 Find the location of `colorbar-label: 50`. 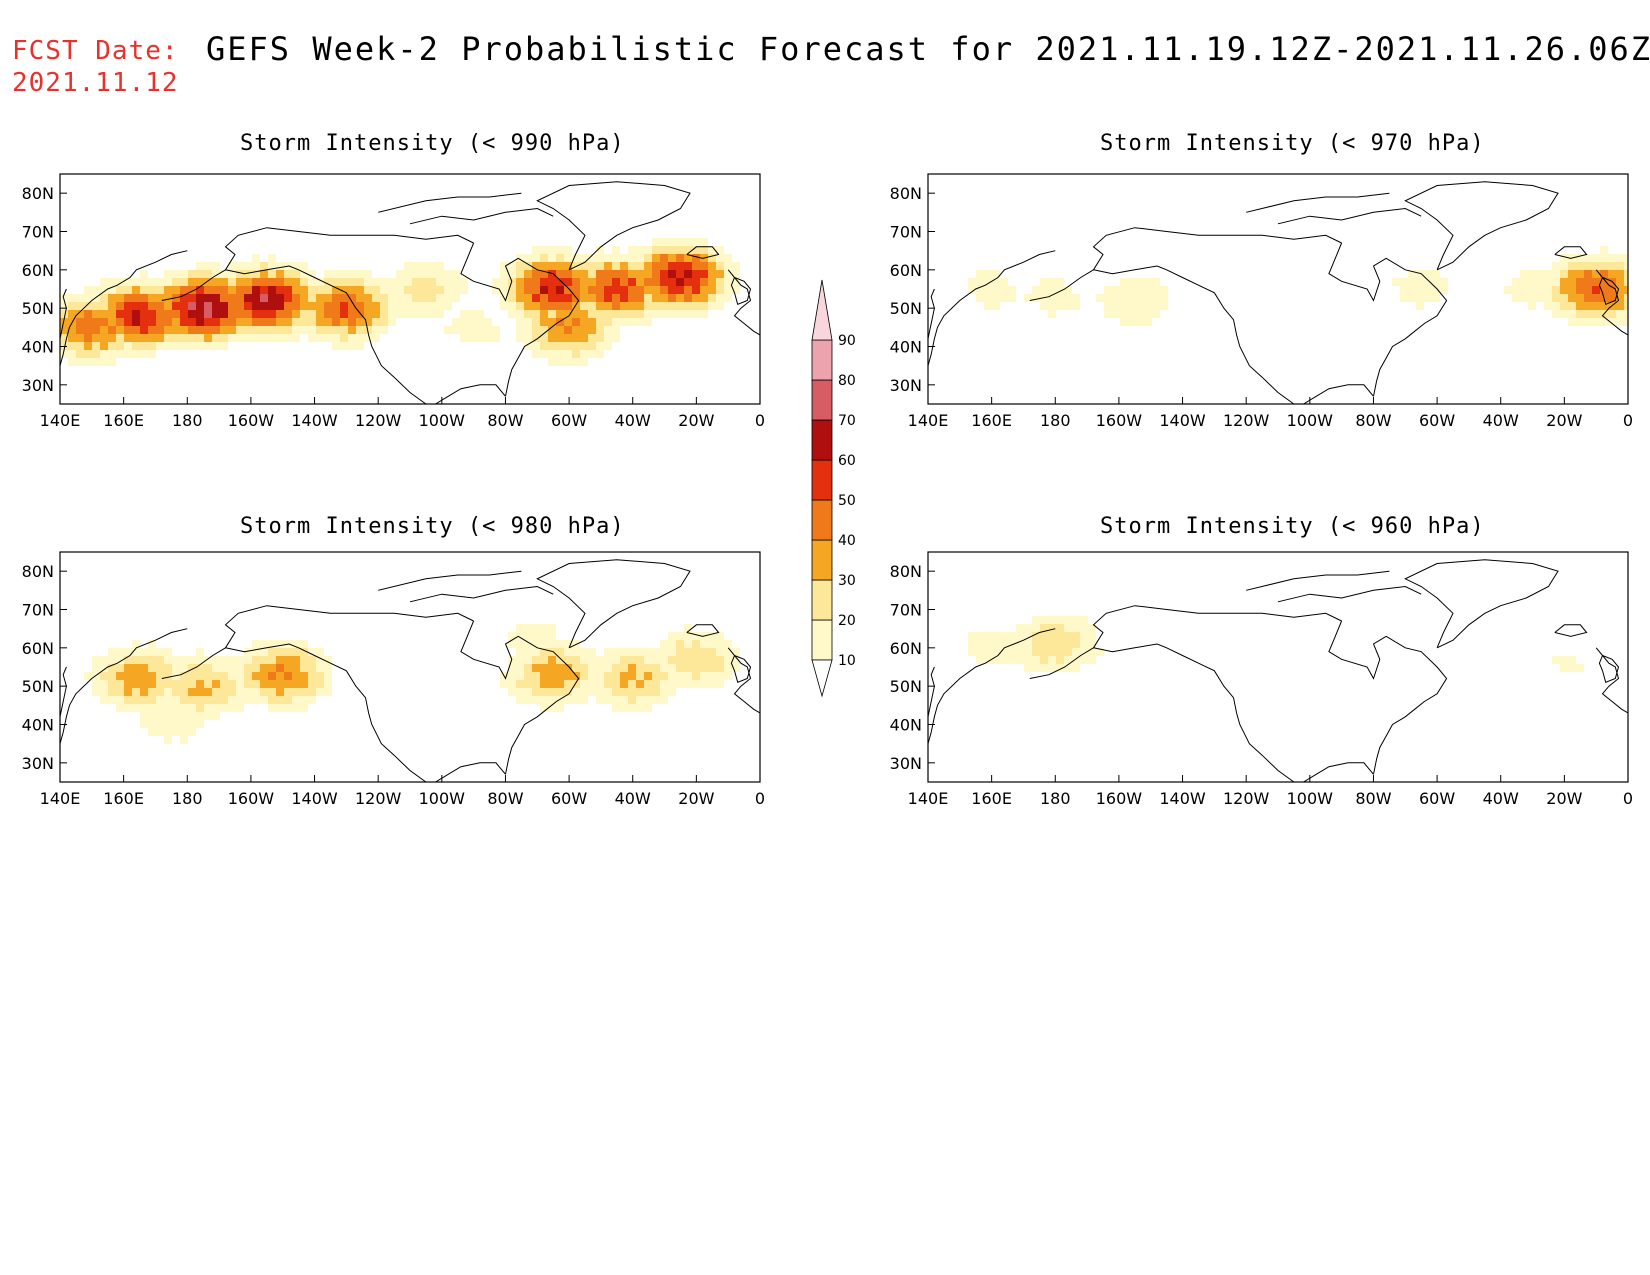

colorbar-label: 50 is located at coordinates (847, 501).